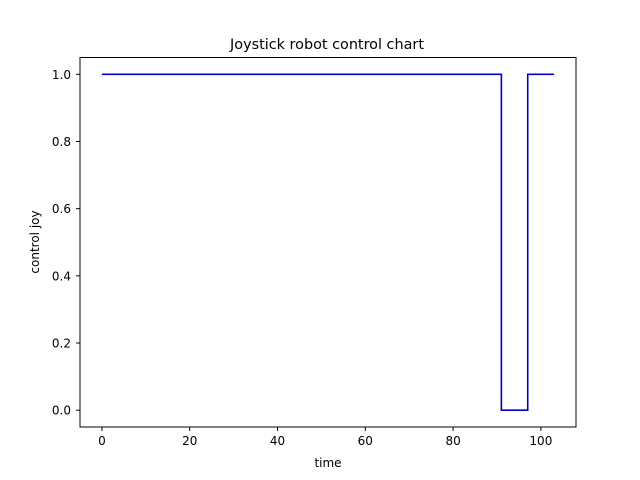 The image size is (640, 480). Describe the element at coordinates (61, 276) in the screenshot. I see `y-tick-label: 0.4` at that location.